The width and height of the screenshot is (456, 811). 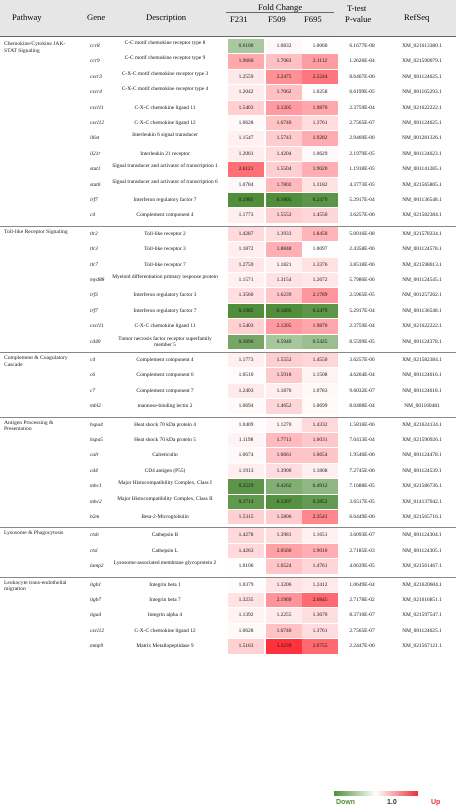 I want to click on fold-change-f509: 1.3900, so click(x=284, y=471).